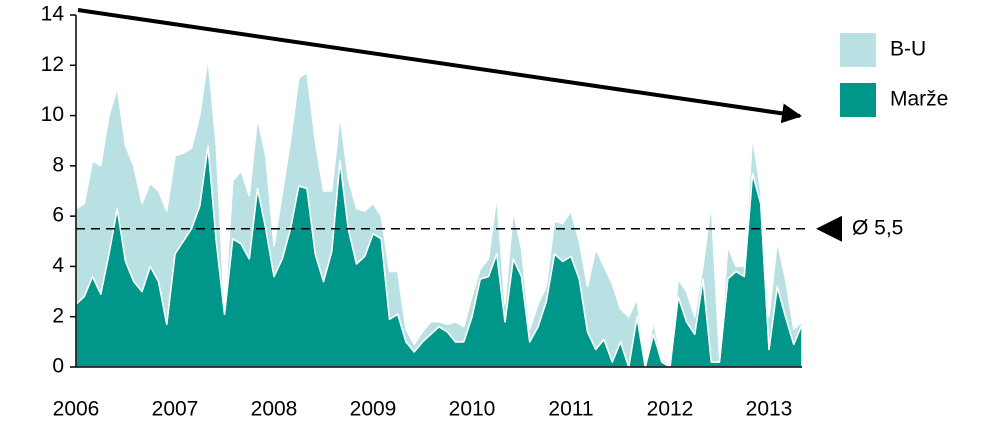 This screenshot has width=994, height=421. What do you see at coordinates (52, 114) in the screenshot?
I see `y-tick-label: 10` at bounding box center [52, 114].